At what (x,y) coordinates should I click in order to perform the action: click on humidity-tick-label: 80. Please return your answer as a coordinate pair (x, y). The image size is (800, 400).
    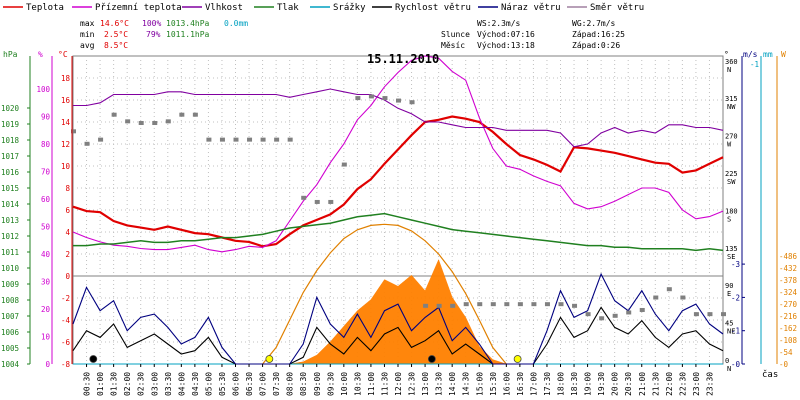
    Looking at the image, I should click on (46, 144).